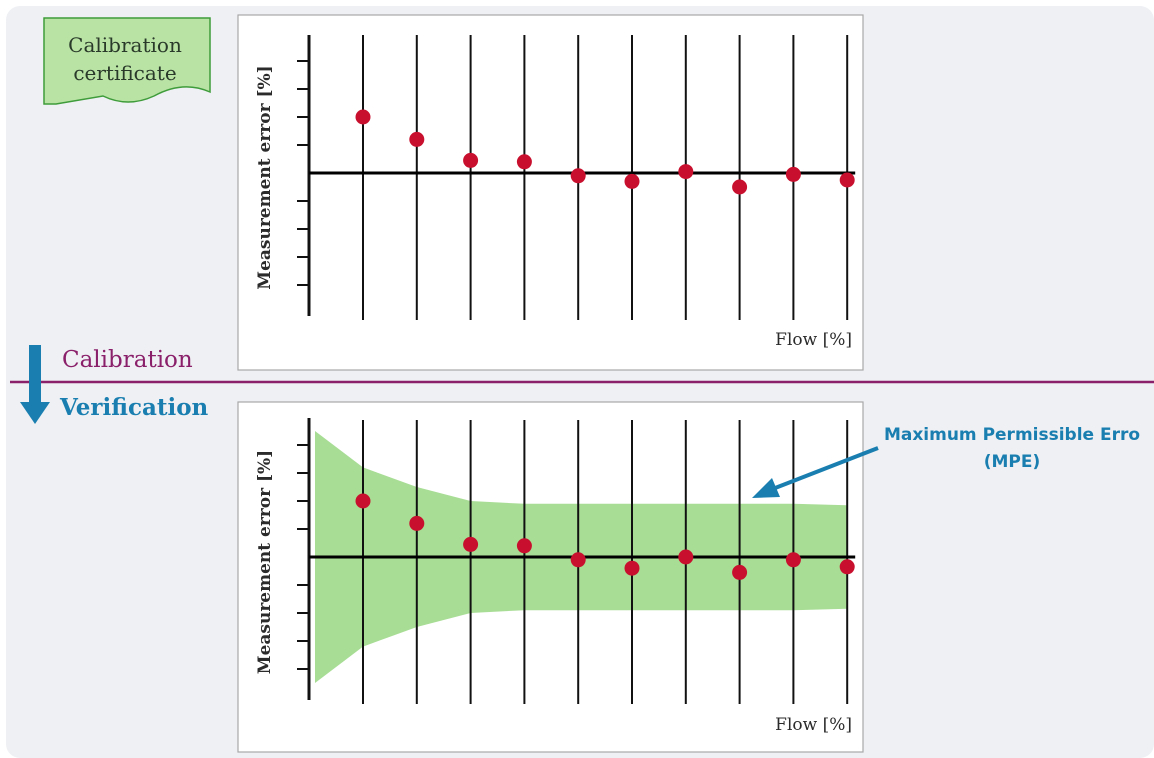 Image resolution: width=1154 pixels, height=758 pixels. Describe the element at coordinates (946, 461) in the screenshot. I see `mpe-annotation: Maximum Permissible Erro (MPE)` at that location.